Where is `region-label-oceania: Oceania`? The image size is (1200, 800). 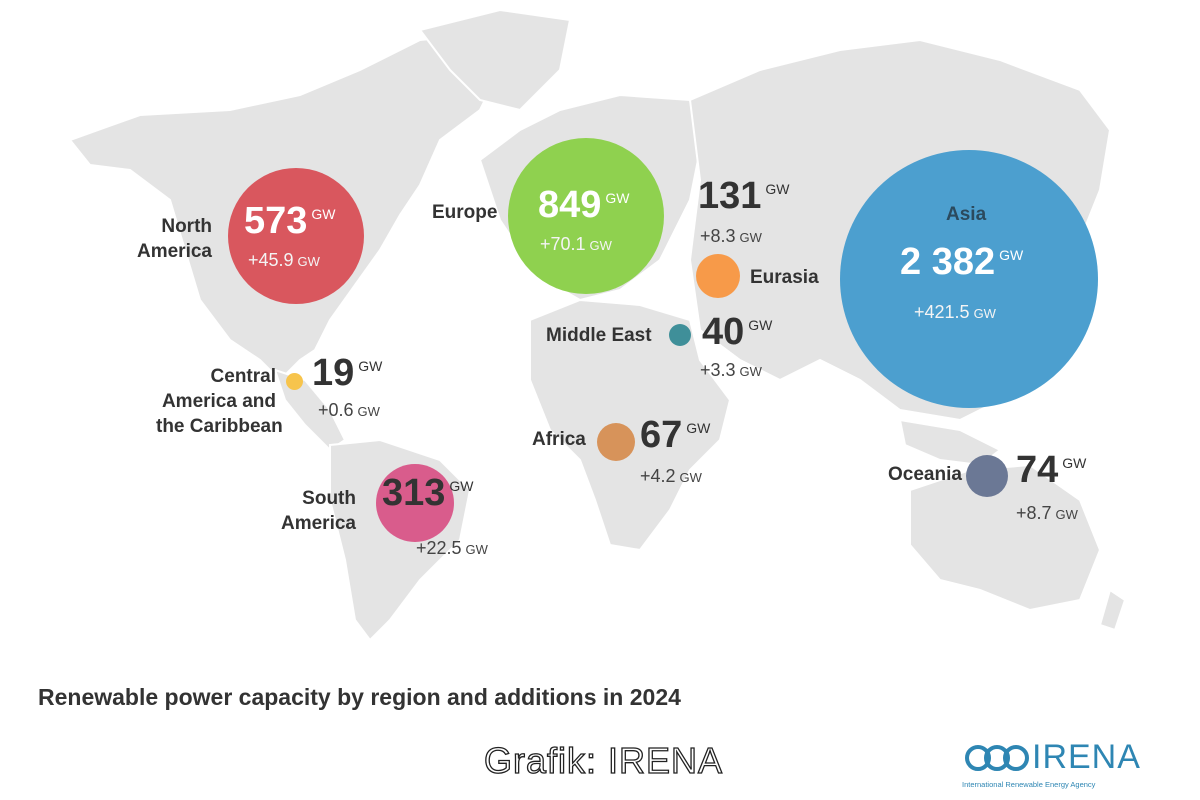 region-label-oceania: Oceania is located at coordinates (925, 474).